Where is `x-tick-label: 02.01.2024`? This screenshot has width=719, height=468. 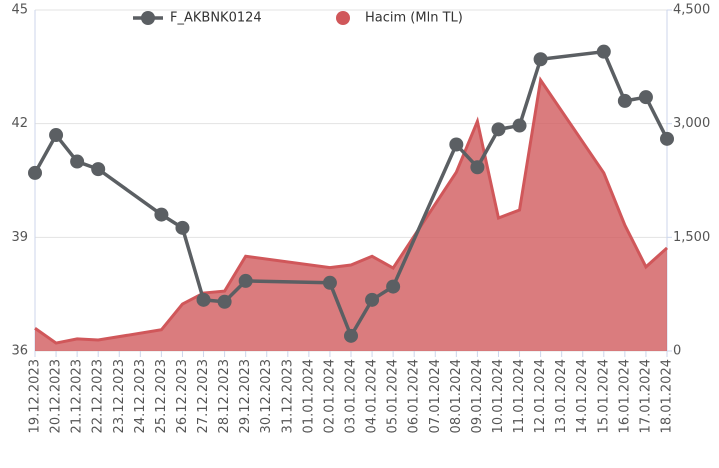
x-tick-label: 02.01.2024 is located at coordinates (329, 396).